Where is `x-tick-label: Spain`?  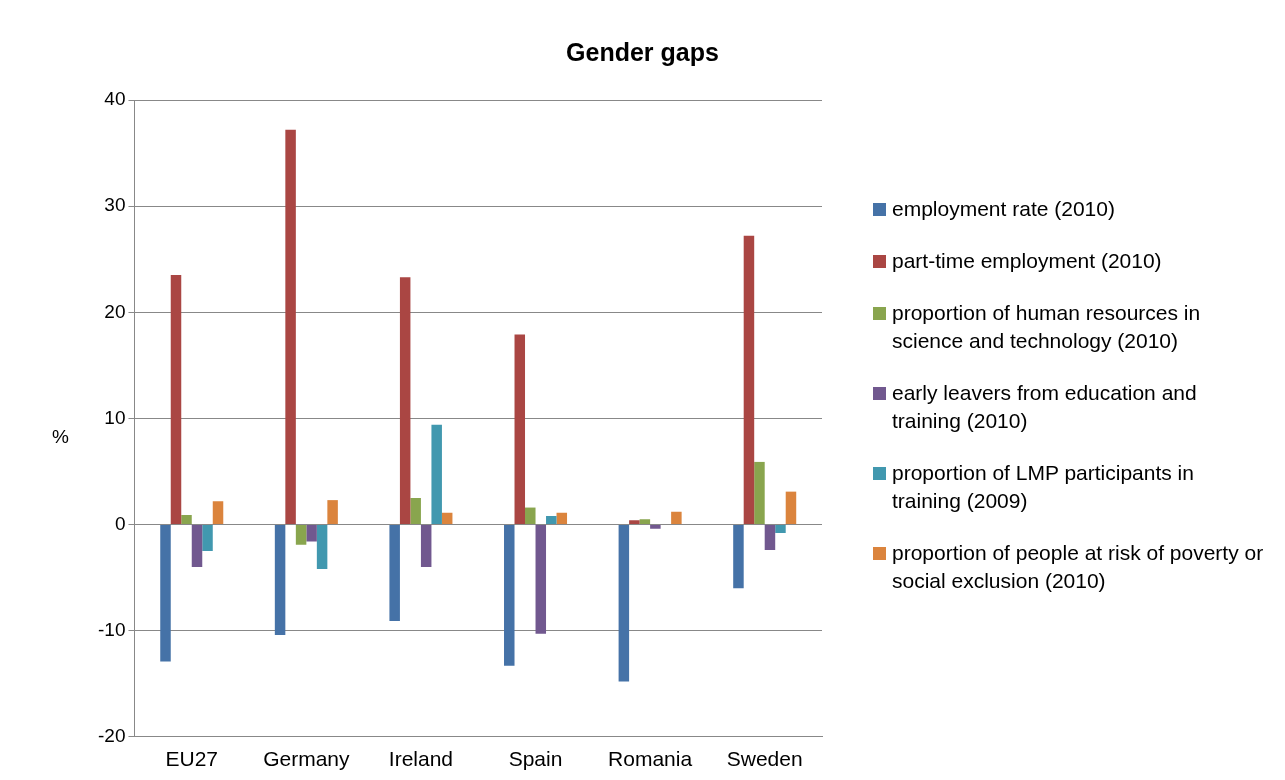
x-tick-label: Spain is located at coordinates (535, 759).